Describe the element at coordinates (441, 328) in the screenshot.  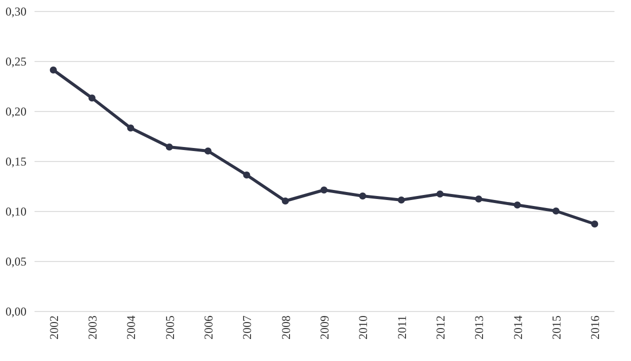
I see `x-tick-label: 2012` at that location.